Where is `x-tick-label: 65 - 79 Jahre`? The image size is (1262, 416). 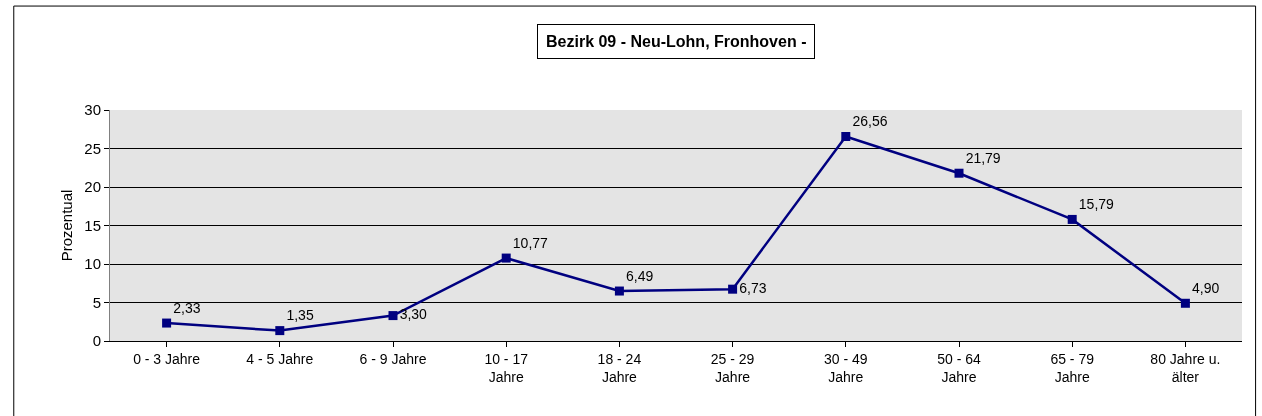 x-tick-label: 65 - 79 Jahre is located at coordinates (1072, 367).